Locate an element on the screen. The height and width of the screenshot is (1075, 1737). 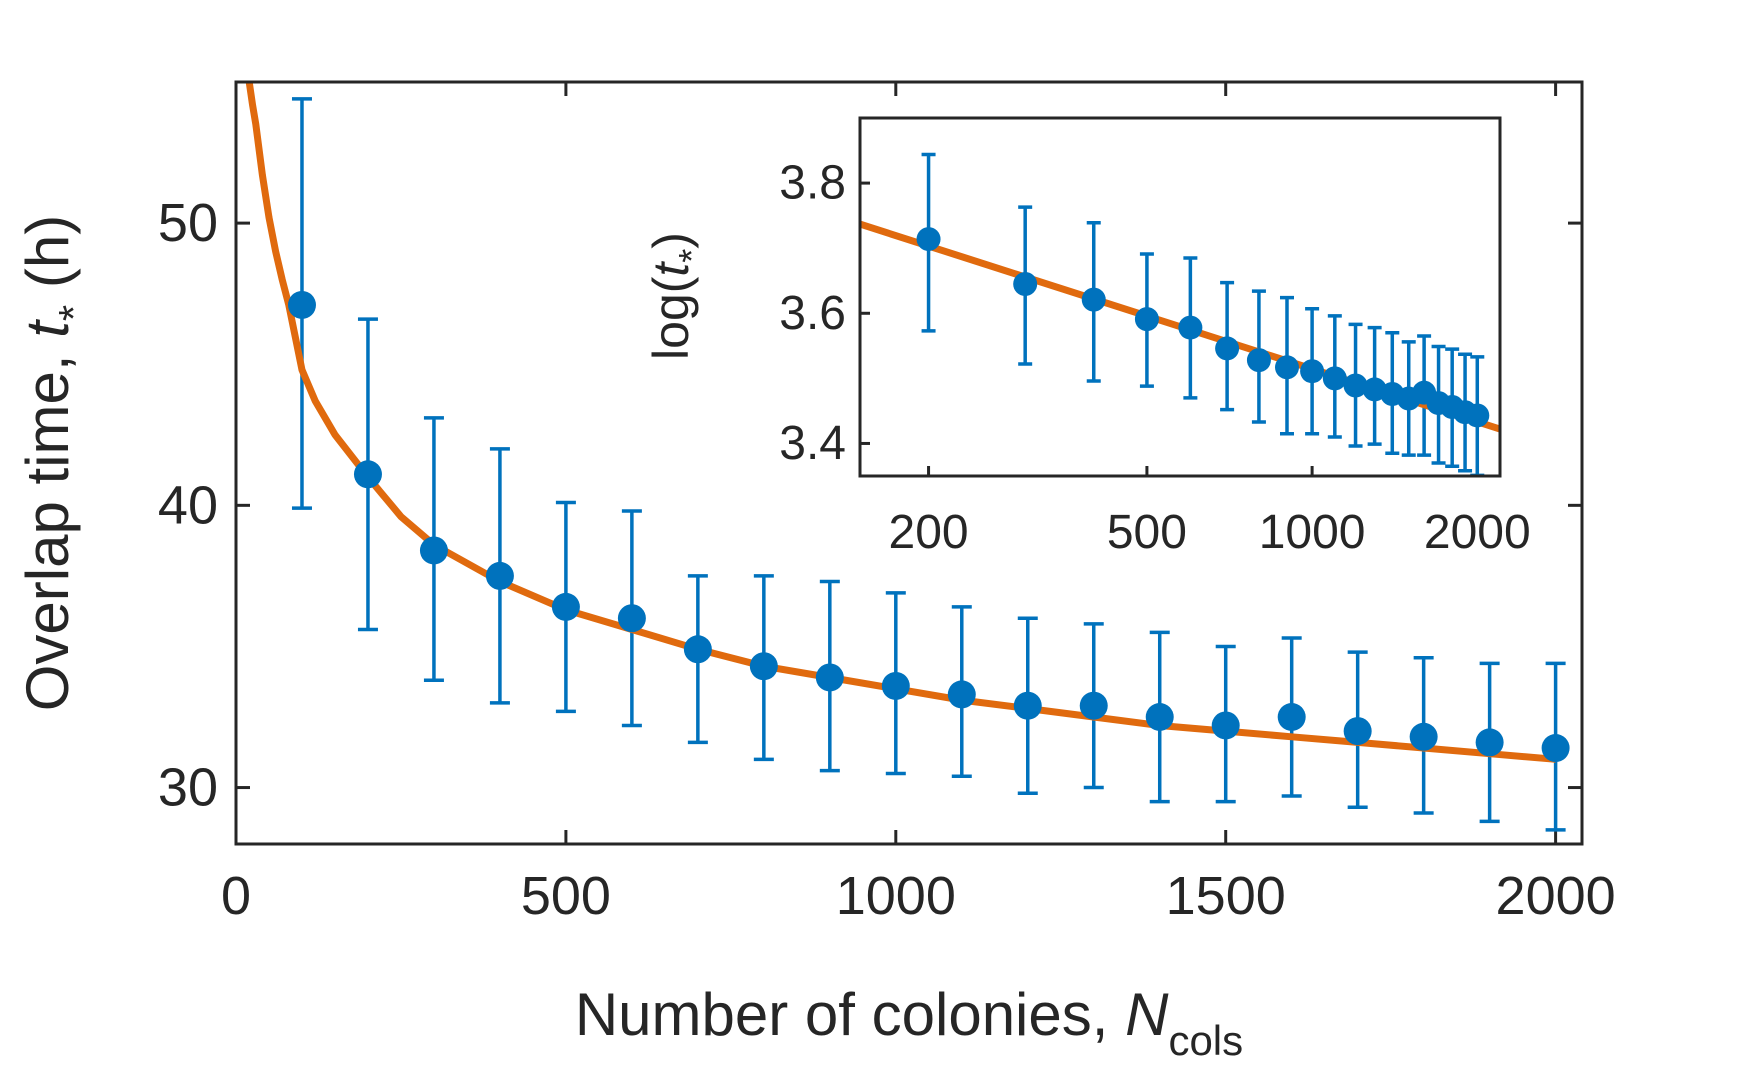
main-y-axis-label-unit: (h) is located at coordinates (47, 260).